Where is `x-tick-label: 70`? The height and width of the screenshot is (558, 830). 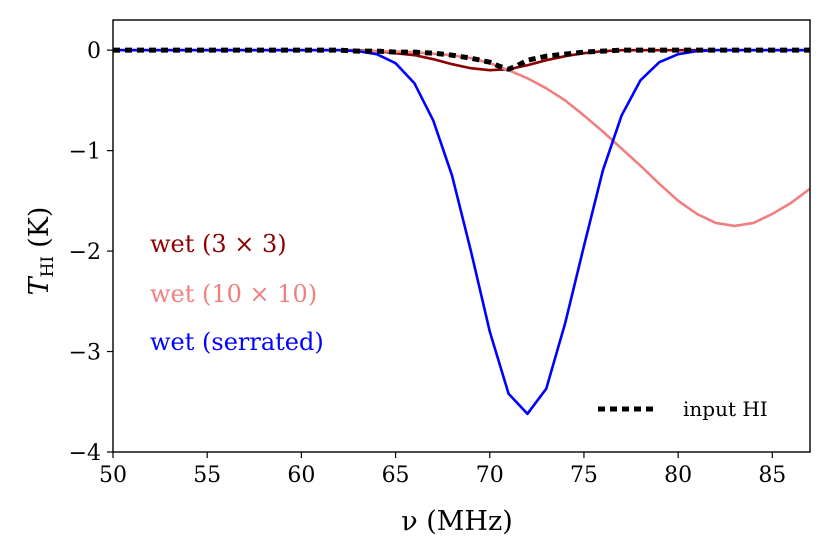 x-tick-label: 70 is located at coordinates (490, 475).